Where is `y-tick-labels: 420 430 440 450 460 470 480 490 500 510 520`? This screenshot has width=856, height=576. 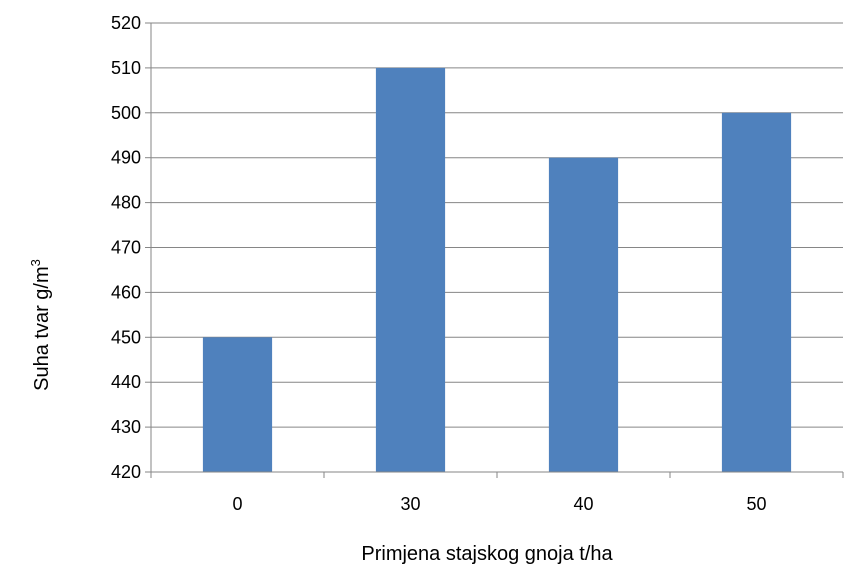
y-tick-labels: 420 430 440 450 460 470 480 490 500 510 520 is located at coordinates (126, 247).